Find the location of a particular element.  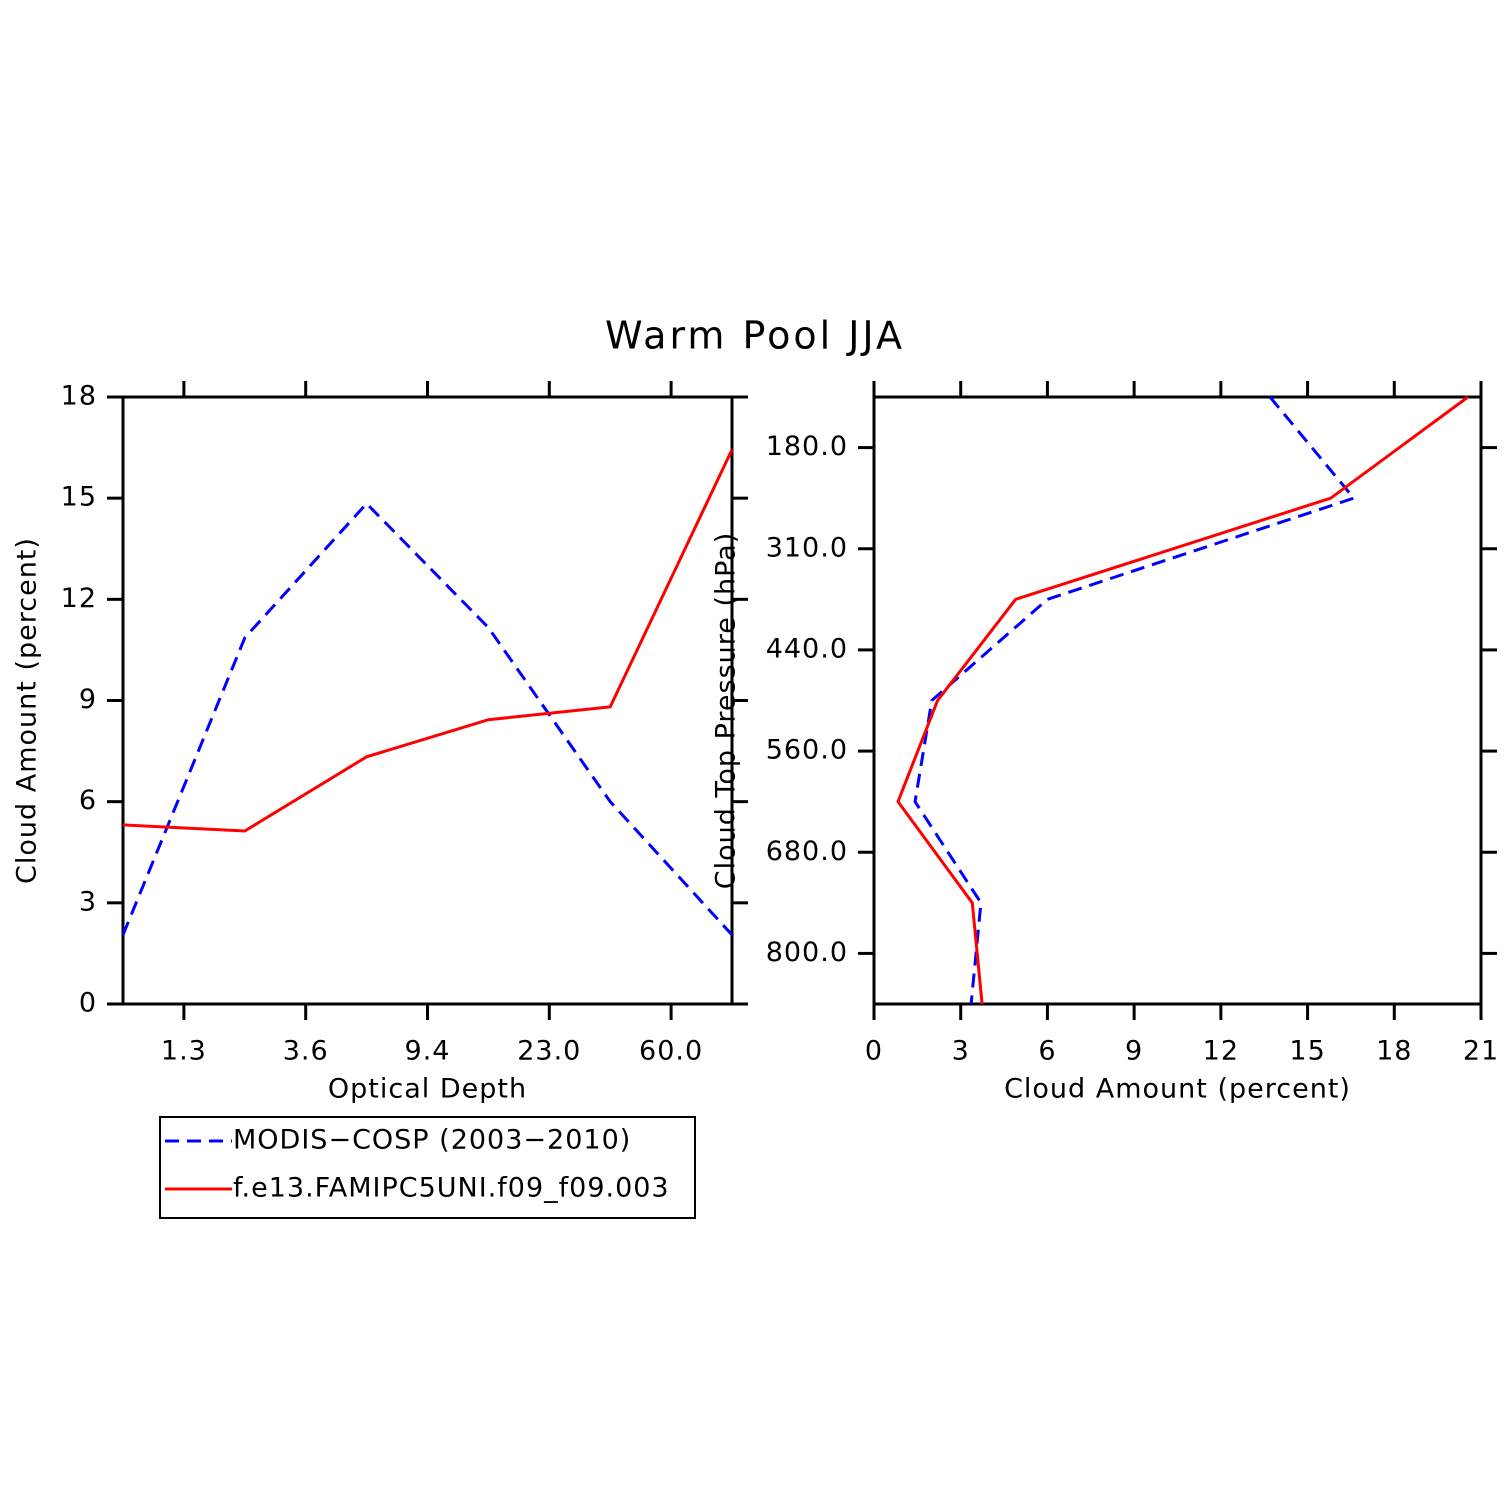

x-tick-label: 60.0 is located at coordinates (671, 1051).